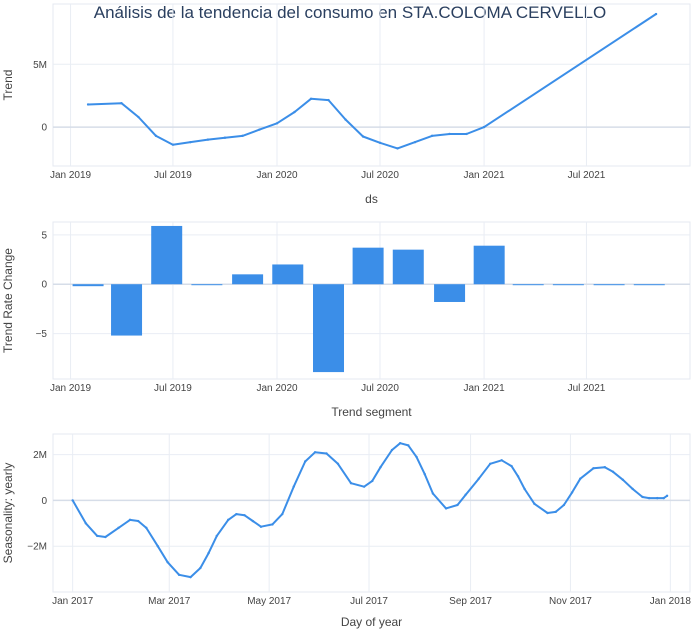 The width and height of the screenshot is (700, 630). I want to click on x-tick-label: Mar 2017, so click(169, 601).